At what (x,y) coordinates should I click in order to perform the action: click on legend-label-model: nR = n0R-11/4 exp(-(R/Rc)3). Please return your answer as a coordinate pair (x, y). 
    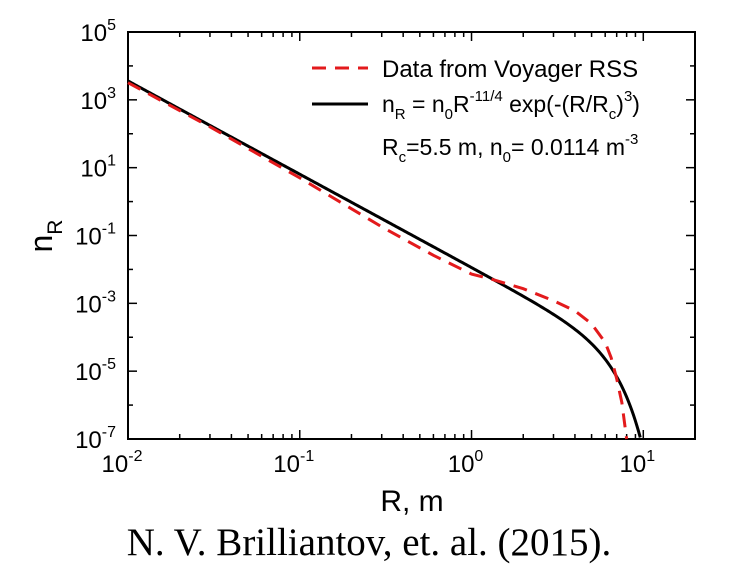
    Looking at the image, I should click on (511, 105).